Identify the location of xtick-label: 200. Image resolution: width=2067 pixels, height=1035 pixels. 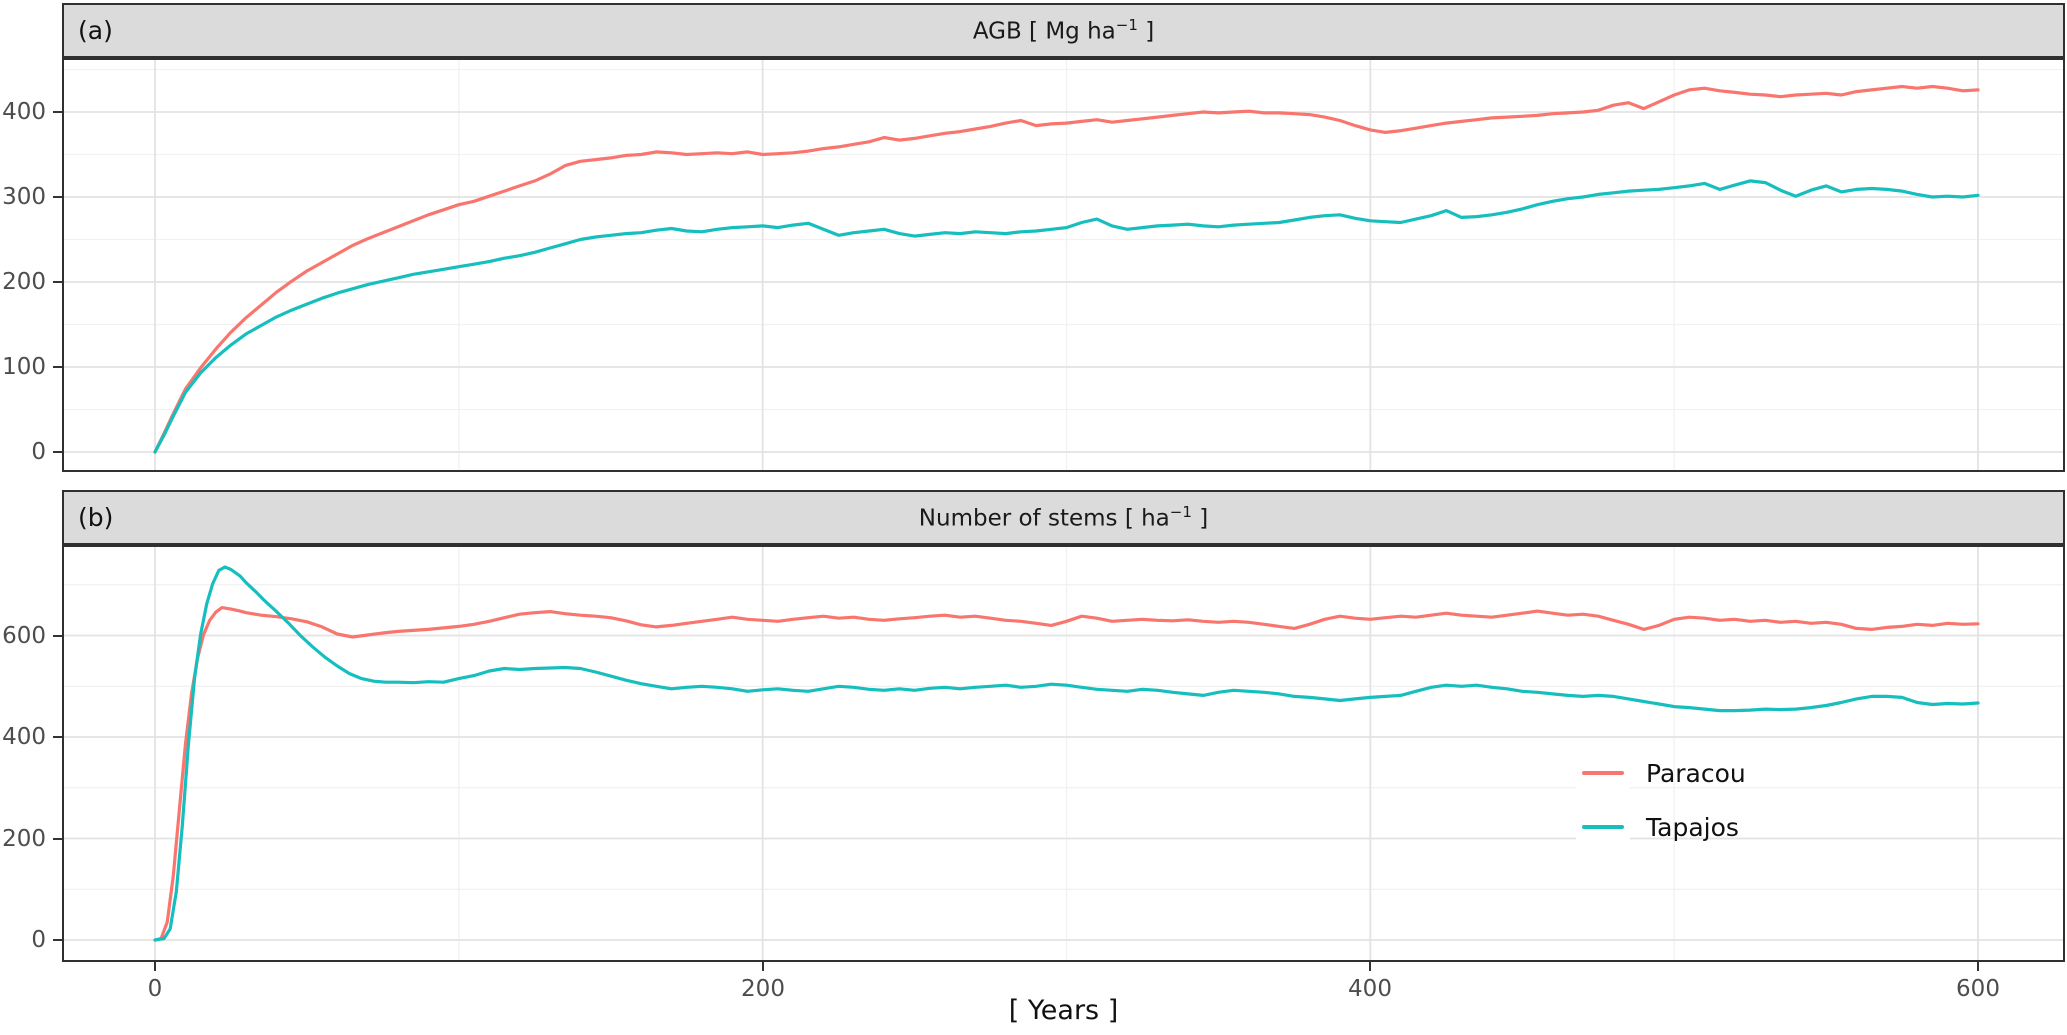
(763, 989).